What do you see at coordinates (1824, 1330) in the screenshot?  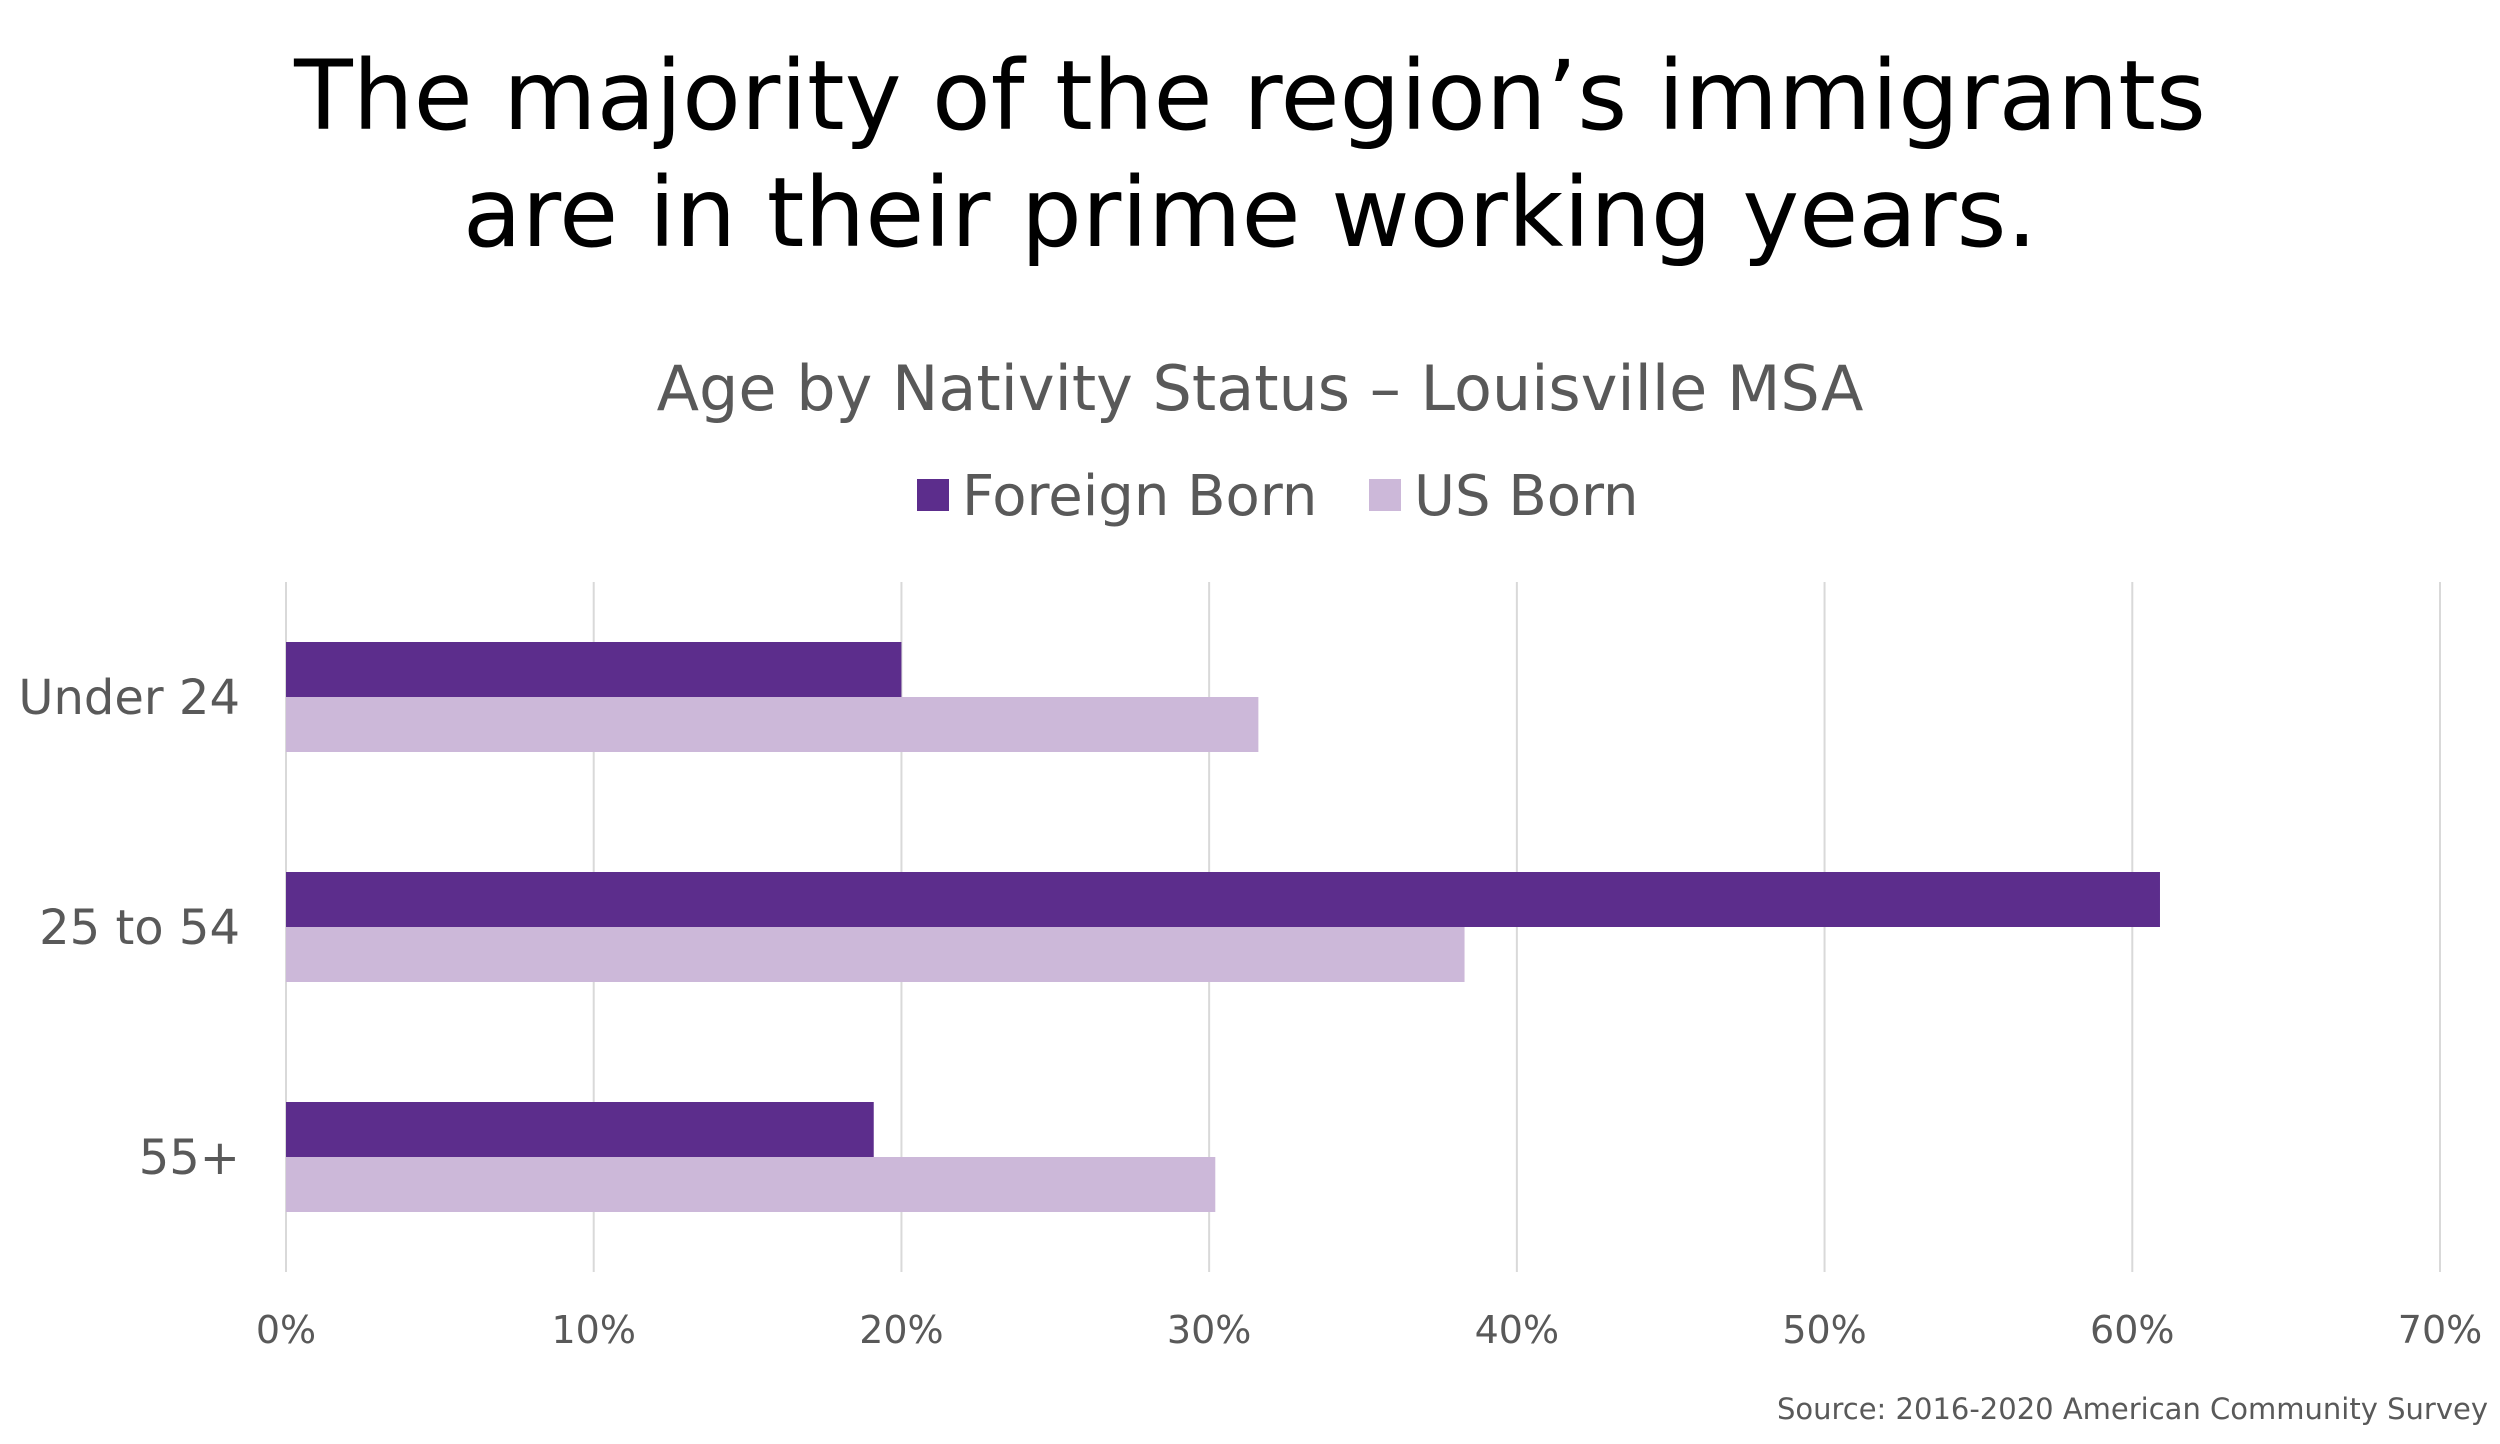 I see `x-tick-label: 50%` at bounding box center [1824, 1330].